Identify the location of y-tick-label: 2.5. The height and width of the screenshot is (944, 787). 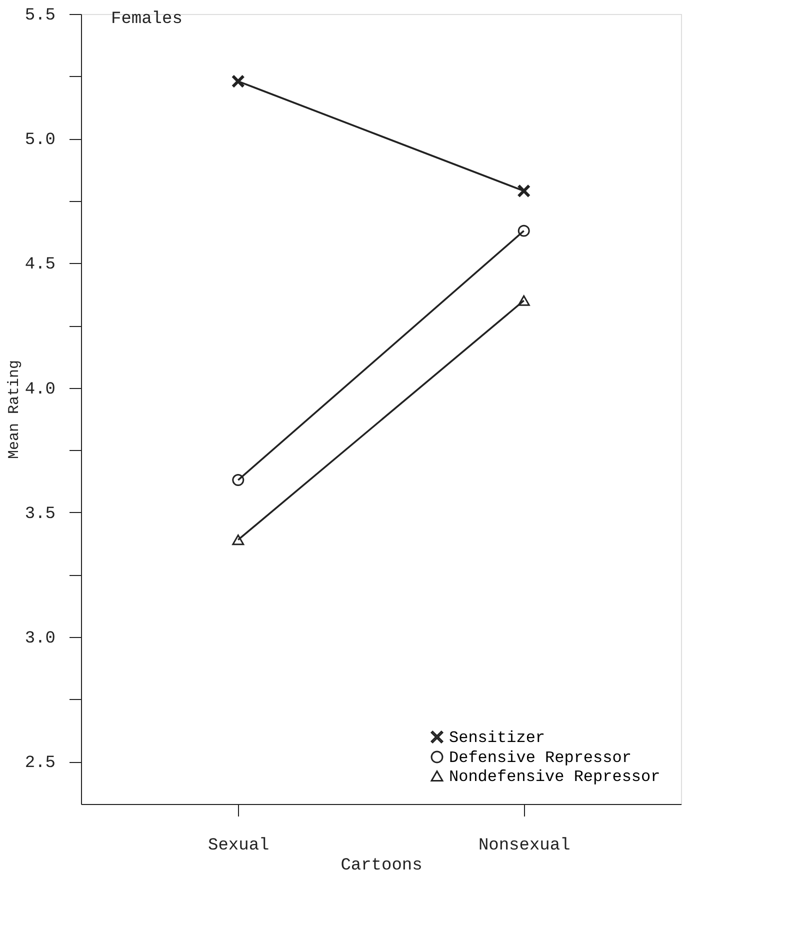
(40, 764).